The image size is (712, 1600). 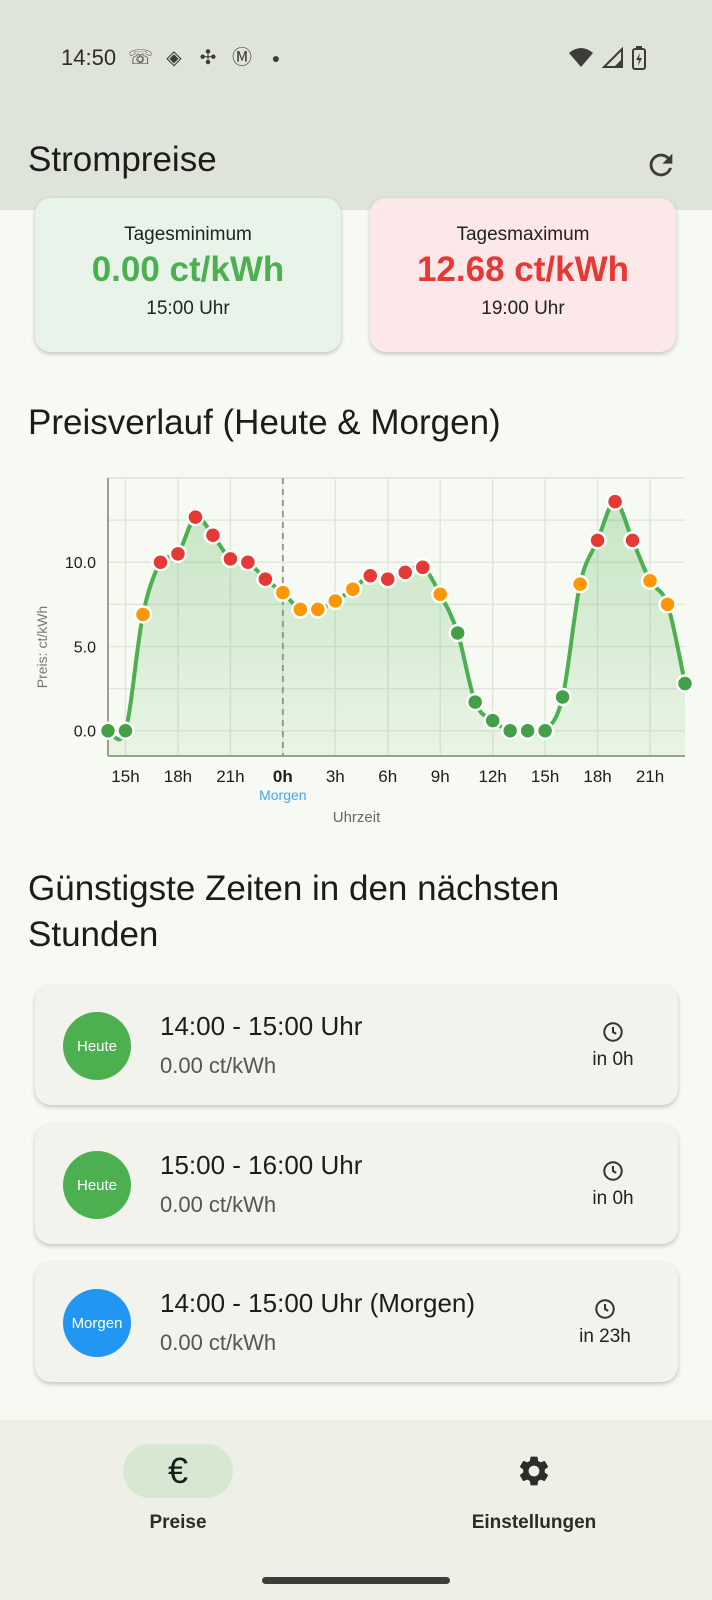 What do you see at coordinates (141, 58) in the screenshot?
I see `missed-call-icon: ☏` at bounding box center [141, 58].